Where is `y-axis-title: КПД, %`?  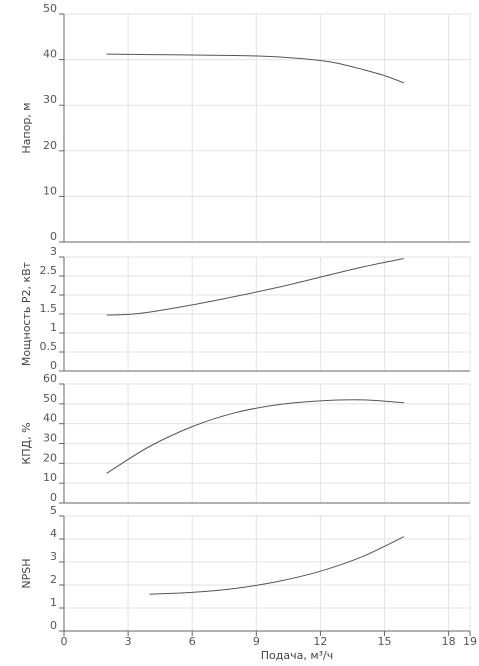 y-axis-title: КПД, % is located at coordinates (26, 443).